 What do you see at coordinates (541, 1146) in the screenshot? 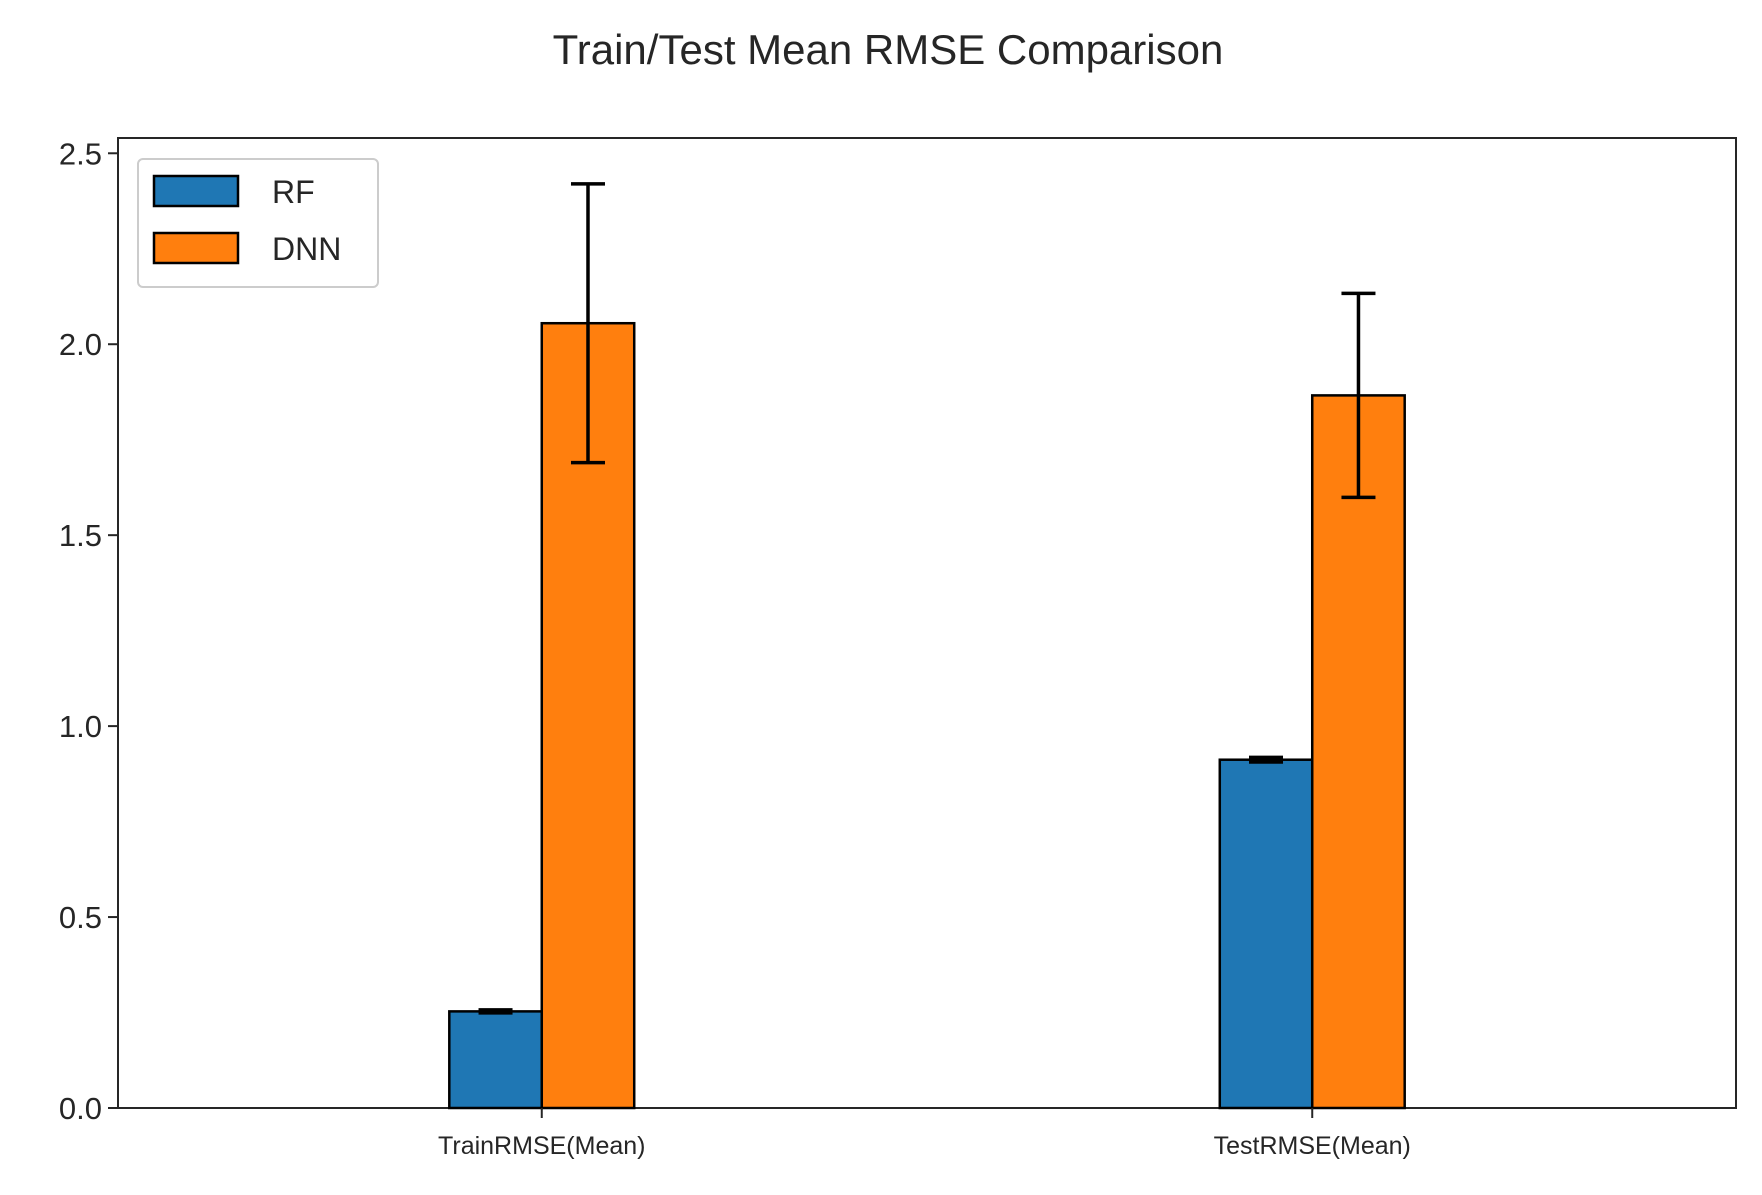
I see `x-tick-label: TrainRMSE(Mean)` at bounding box center [541, 1146].